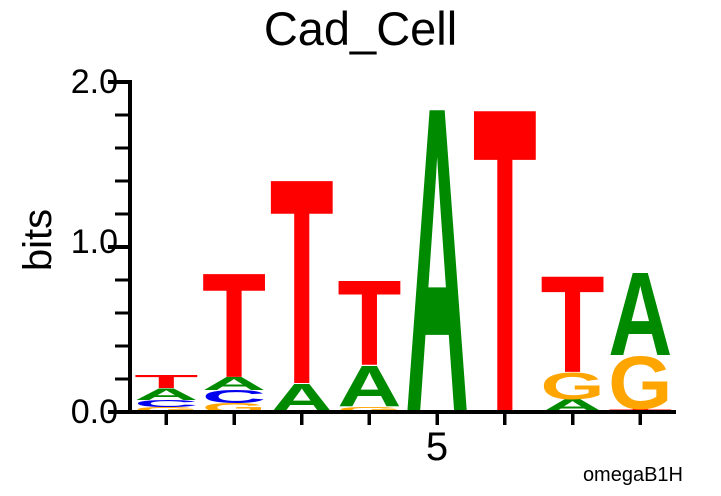 The width and height of the screenshot is (721, 496). I want to click on logo-letter-pos1-A: A, so click(166, 394).